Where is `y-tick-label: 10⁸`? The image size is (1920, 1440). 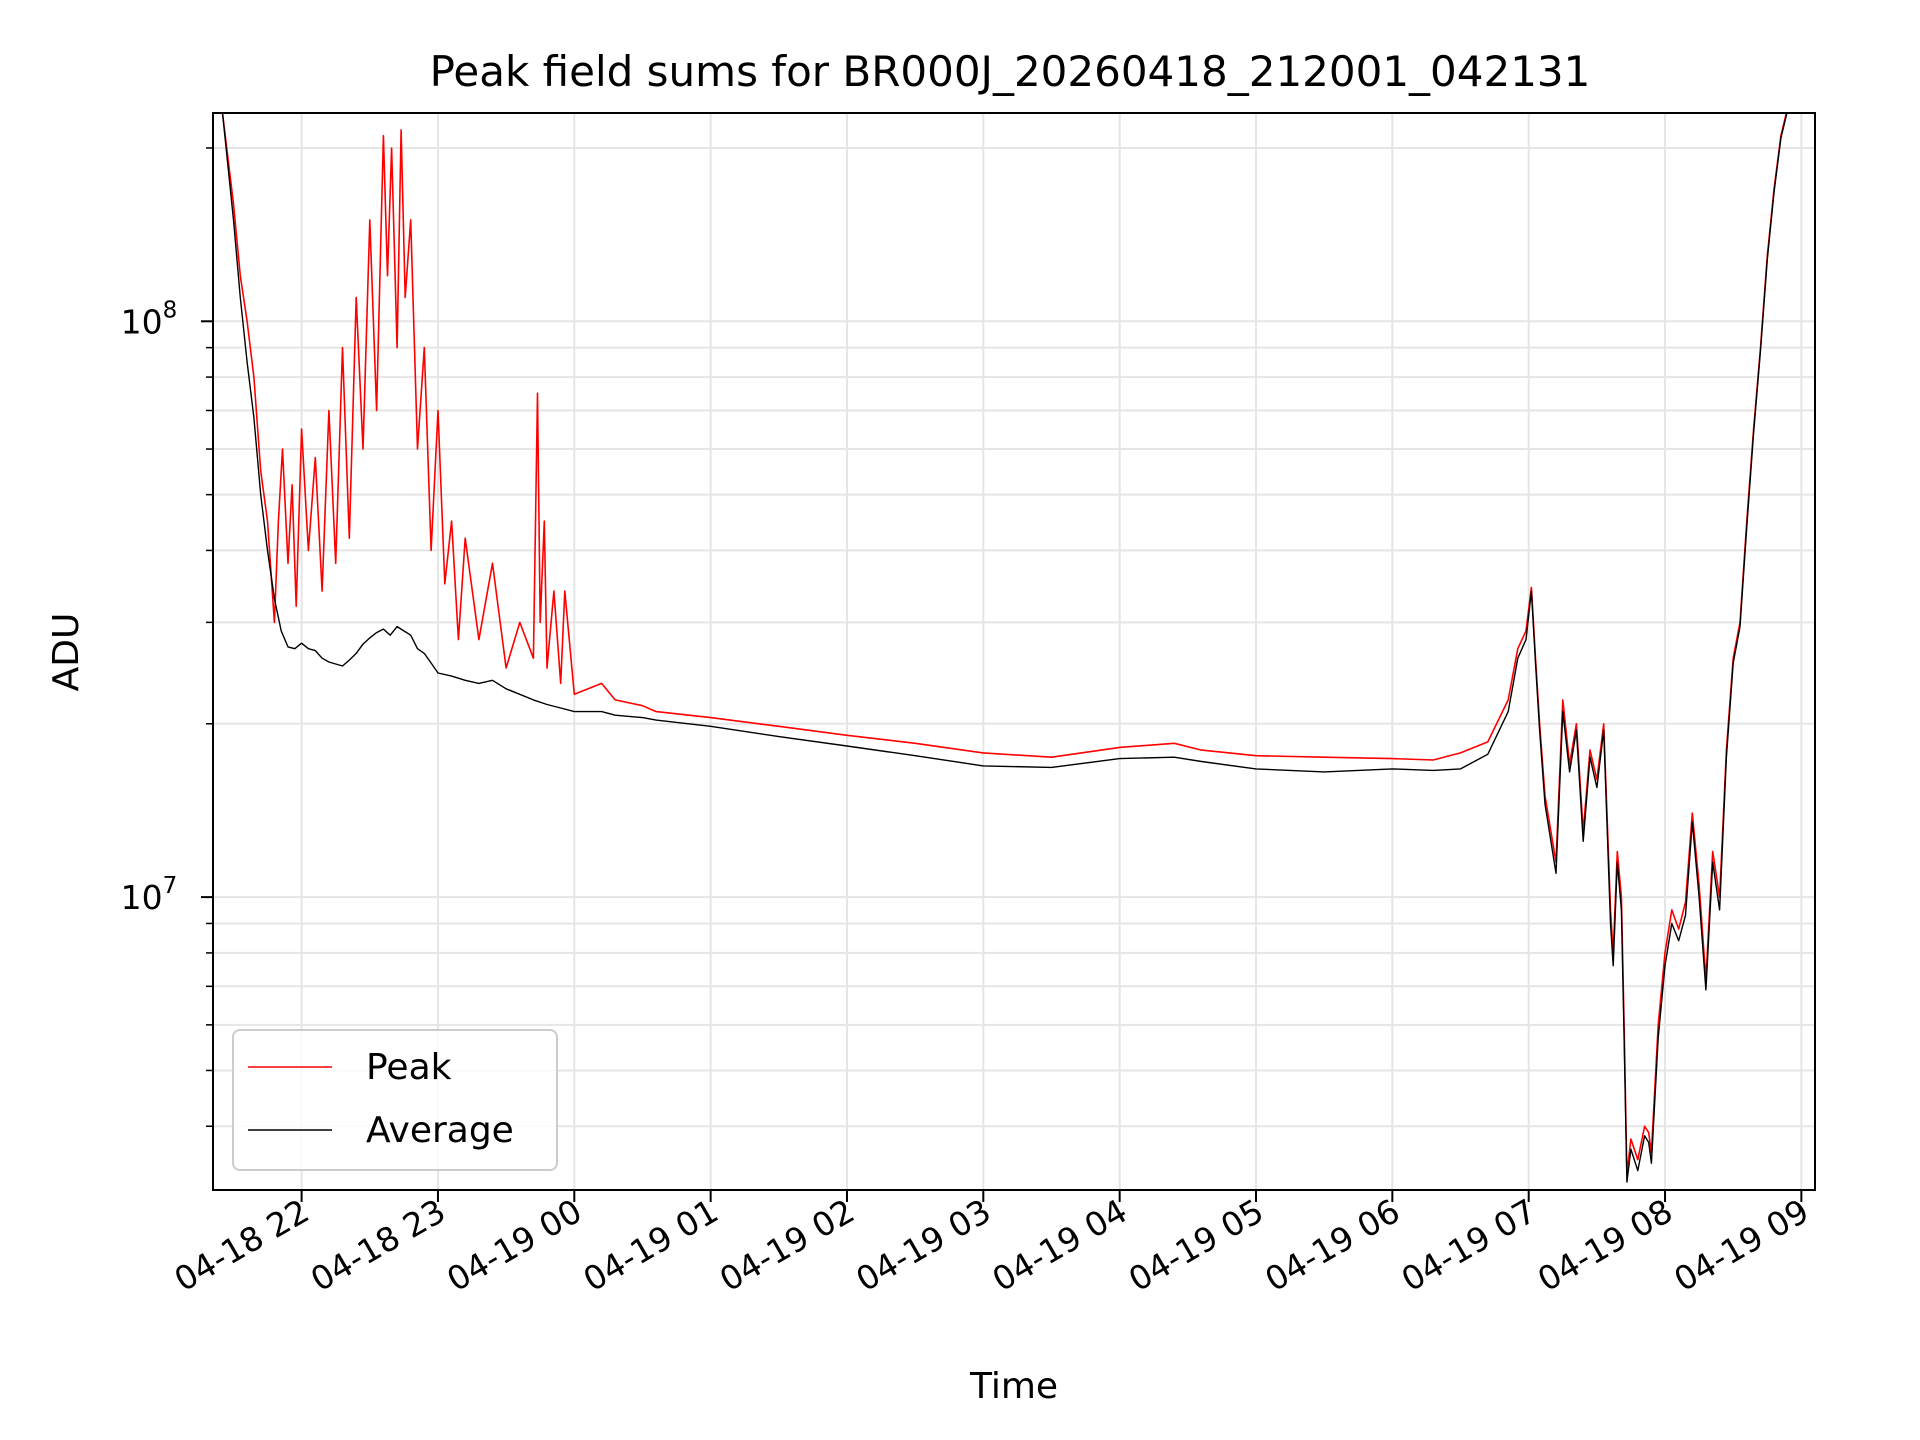 y-tick-label: 10⁸ is located at coordinates (149, 319).